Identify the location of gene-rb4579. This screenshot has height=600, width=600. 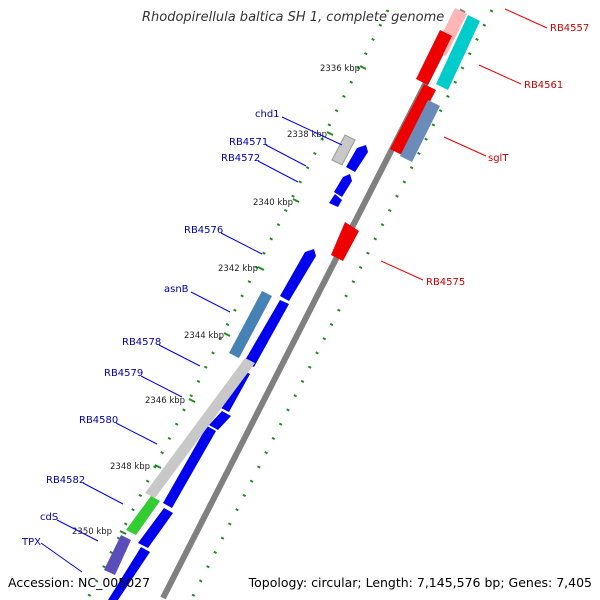
(220, 420).